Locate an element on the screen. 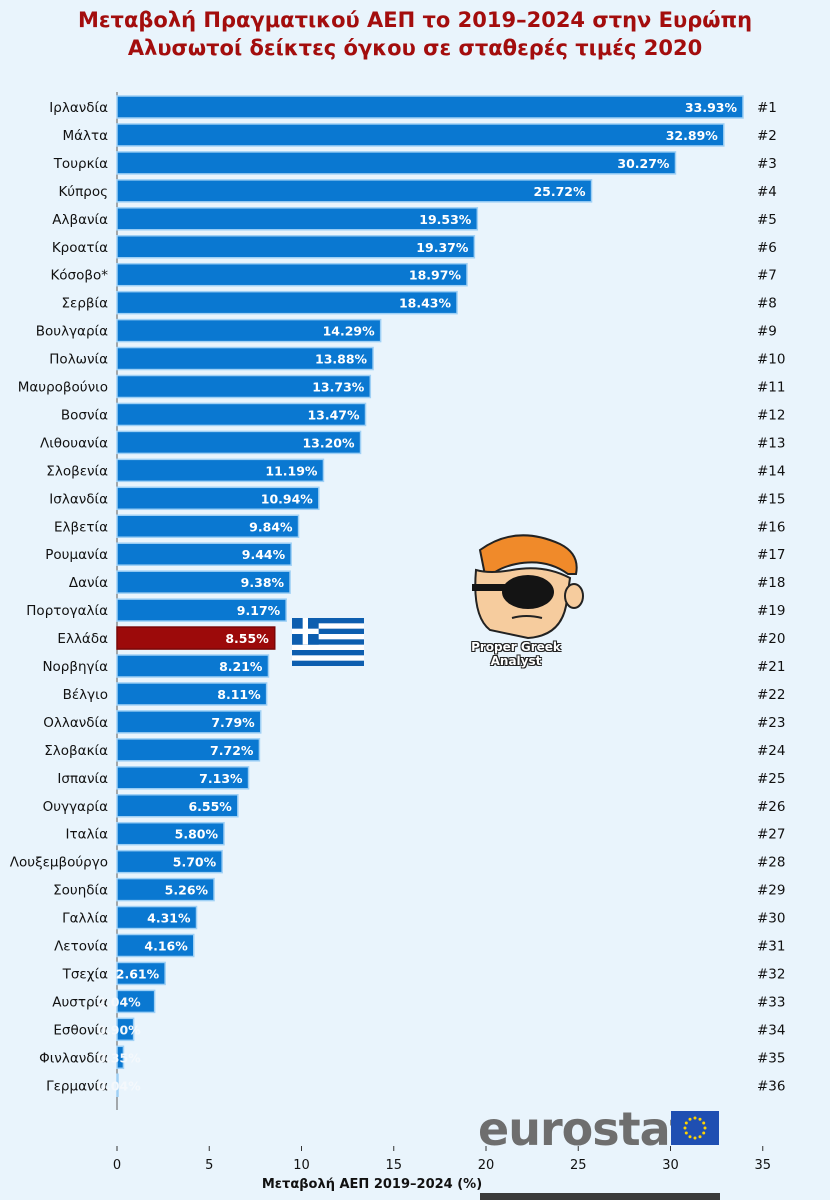  rank-label: #9 is located at coordinates (767, 332).